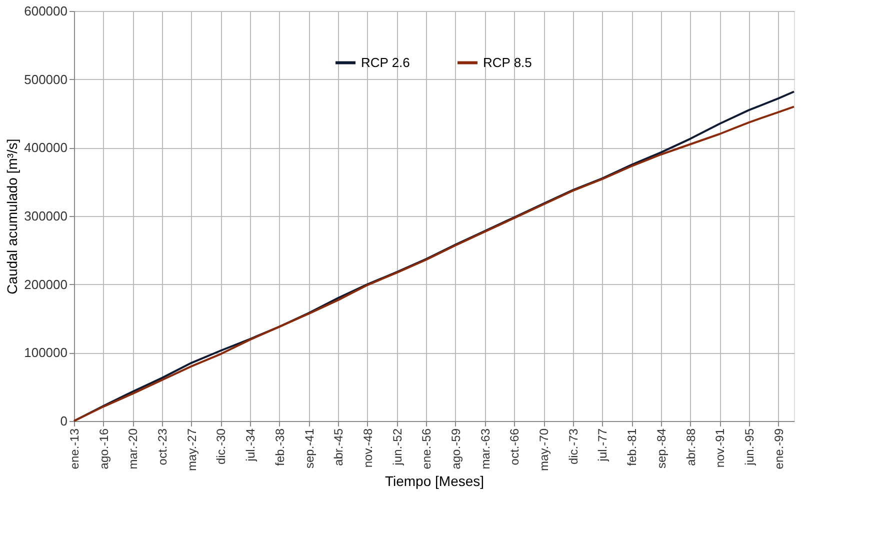  Describe the element at coordinates (163, 447) in the screenshot. I see `x-tick-label: oct.-23` at that location.